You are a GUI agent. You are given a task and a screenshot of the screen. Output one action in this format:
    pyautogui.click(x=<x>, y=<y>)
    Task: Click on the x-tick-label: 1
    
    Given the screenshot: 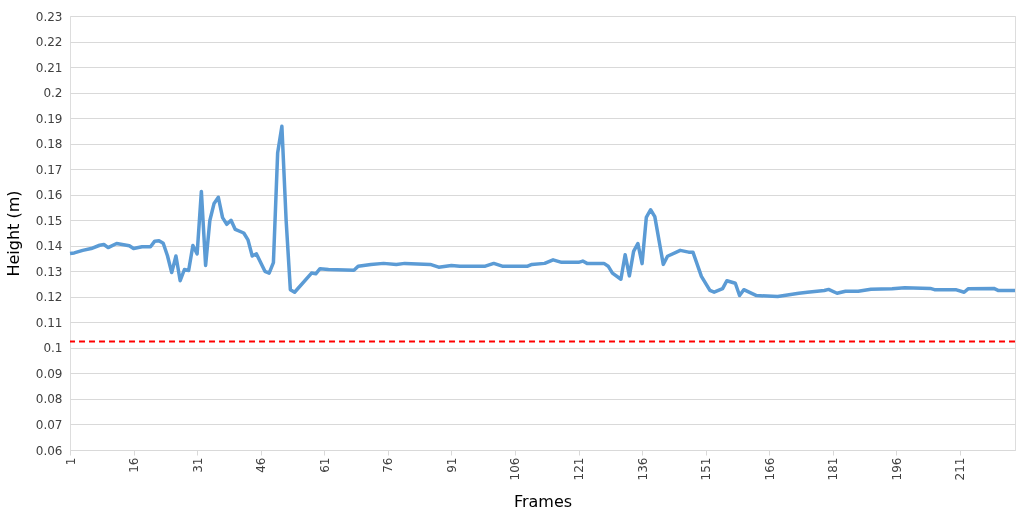 What is the action you would take?
    pyautogui.click(x=70, y=461)
    